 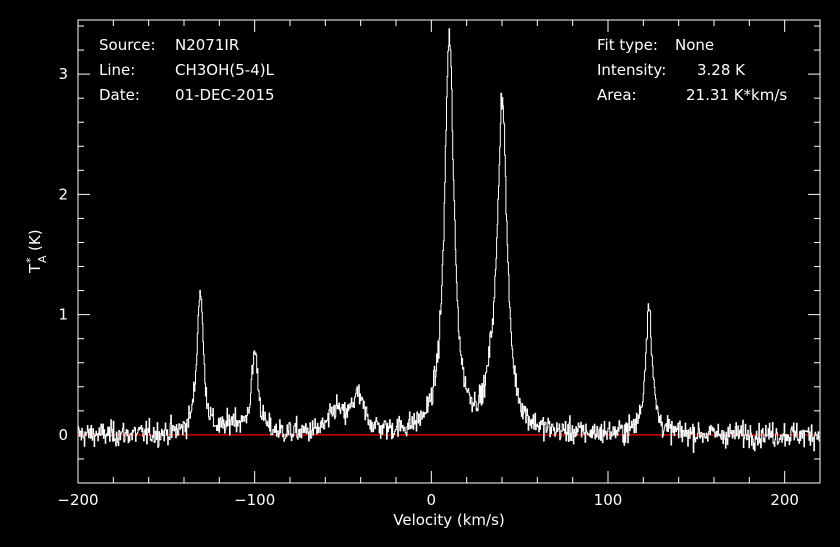 I want to click on date-label: Date:, so click(x=119, y=95).